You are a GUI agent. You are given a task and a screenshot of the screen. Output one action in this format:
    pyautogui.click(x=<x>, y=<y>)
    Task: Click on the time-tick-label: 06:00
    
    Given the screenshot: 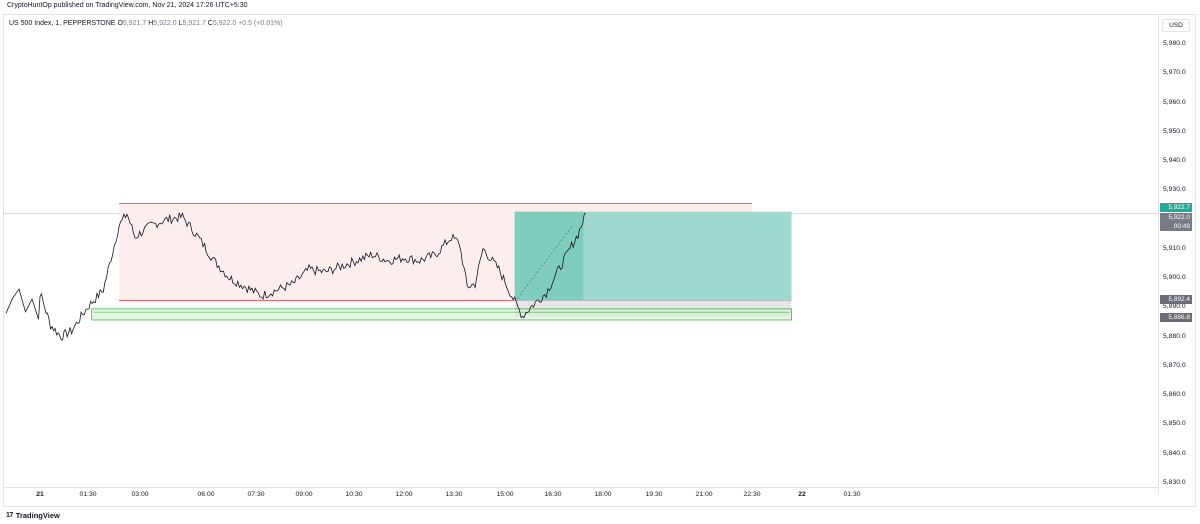 What is the action you would take?
    pyautogui.click(x=206, y=494)
    